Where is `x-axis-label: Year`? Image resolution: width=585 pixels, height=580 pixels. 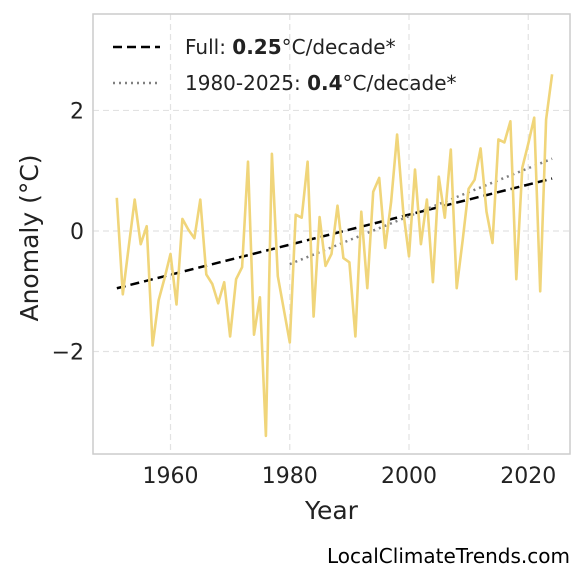
x-axis-label: Year is located at coordinates (331, 510).